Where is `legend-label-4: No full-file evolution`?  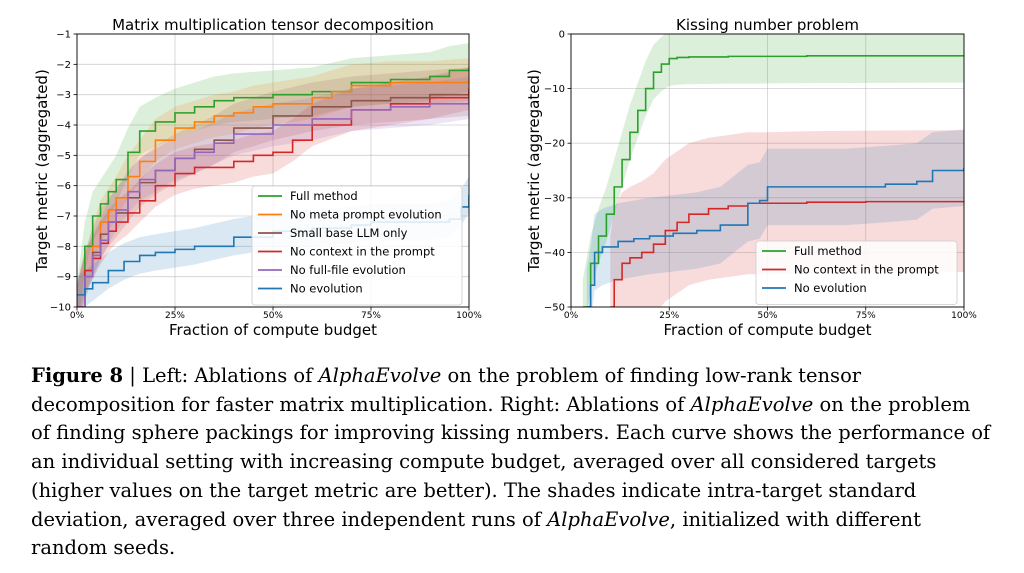
legend-label-4: No full-file evolution is located at coordinates (348, 270).